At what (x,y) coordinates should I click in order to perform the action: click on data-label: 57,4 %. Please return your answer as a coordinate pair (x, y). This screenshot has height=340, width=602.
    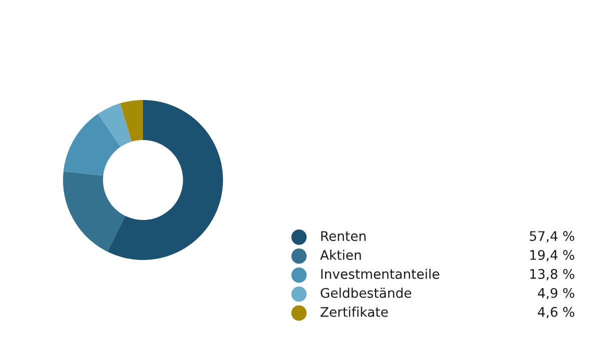
    Looking at the image, I should click on (552, 236).